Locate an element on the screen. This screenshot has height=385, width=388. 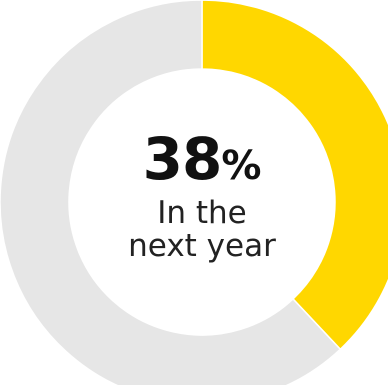
center-unit: % is located at coordinates (241, 166).